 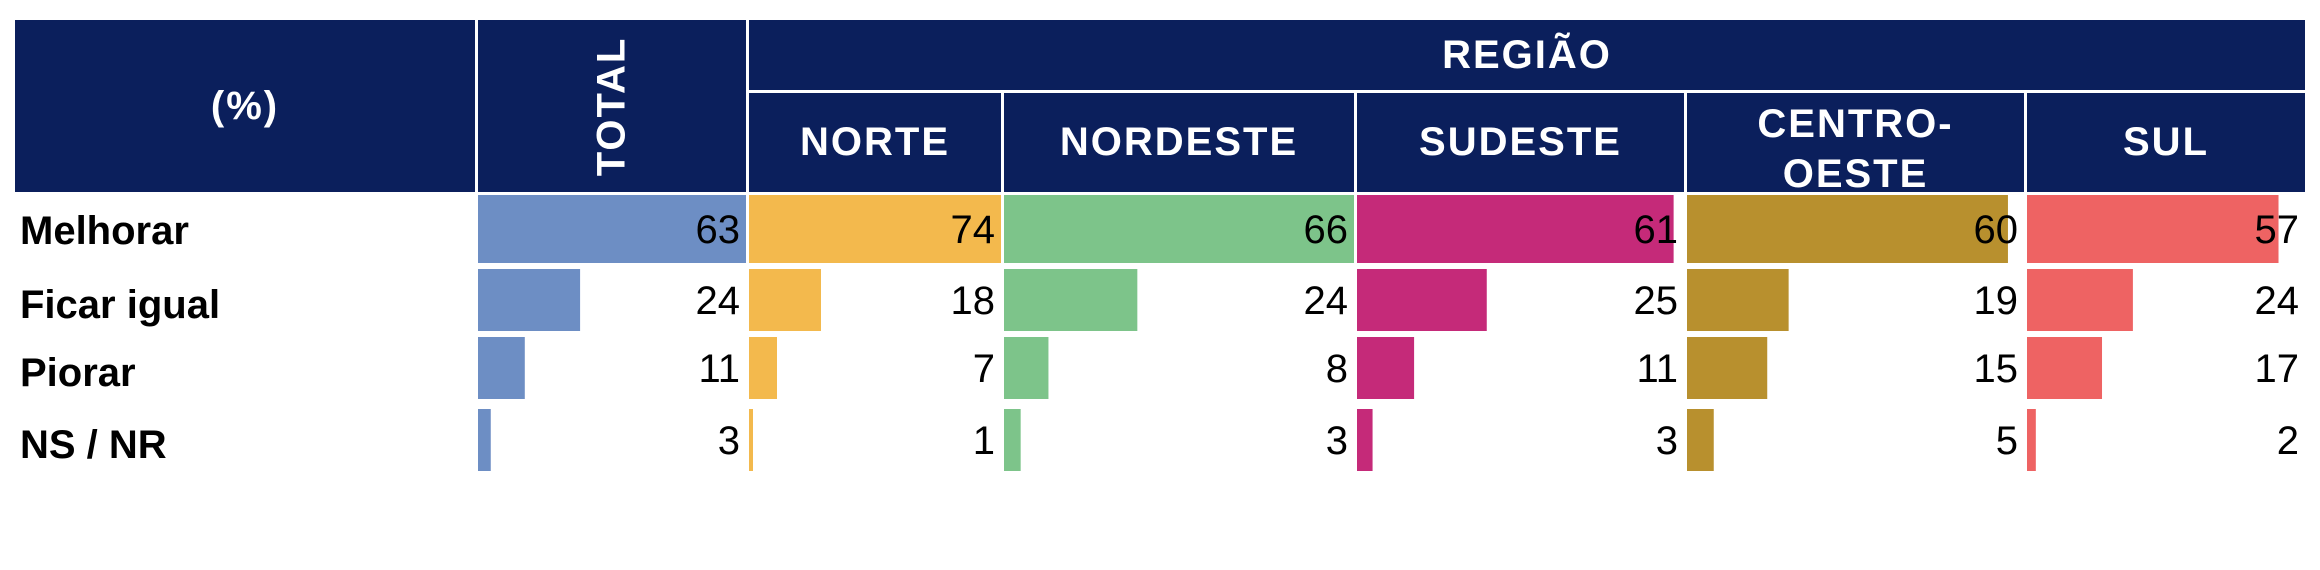 I want to click on percent-header-label: (%), so click(x=245, y=105).